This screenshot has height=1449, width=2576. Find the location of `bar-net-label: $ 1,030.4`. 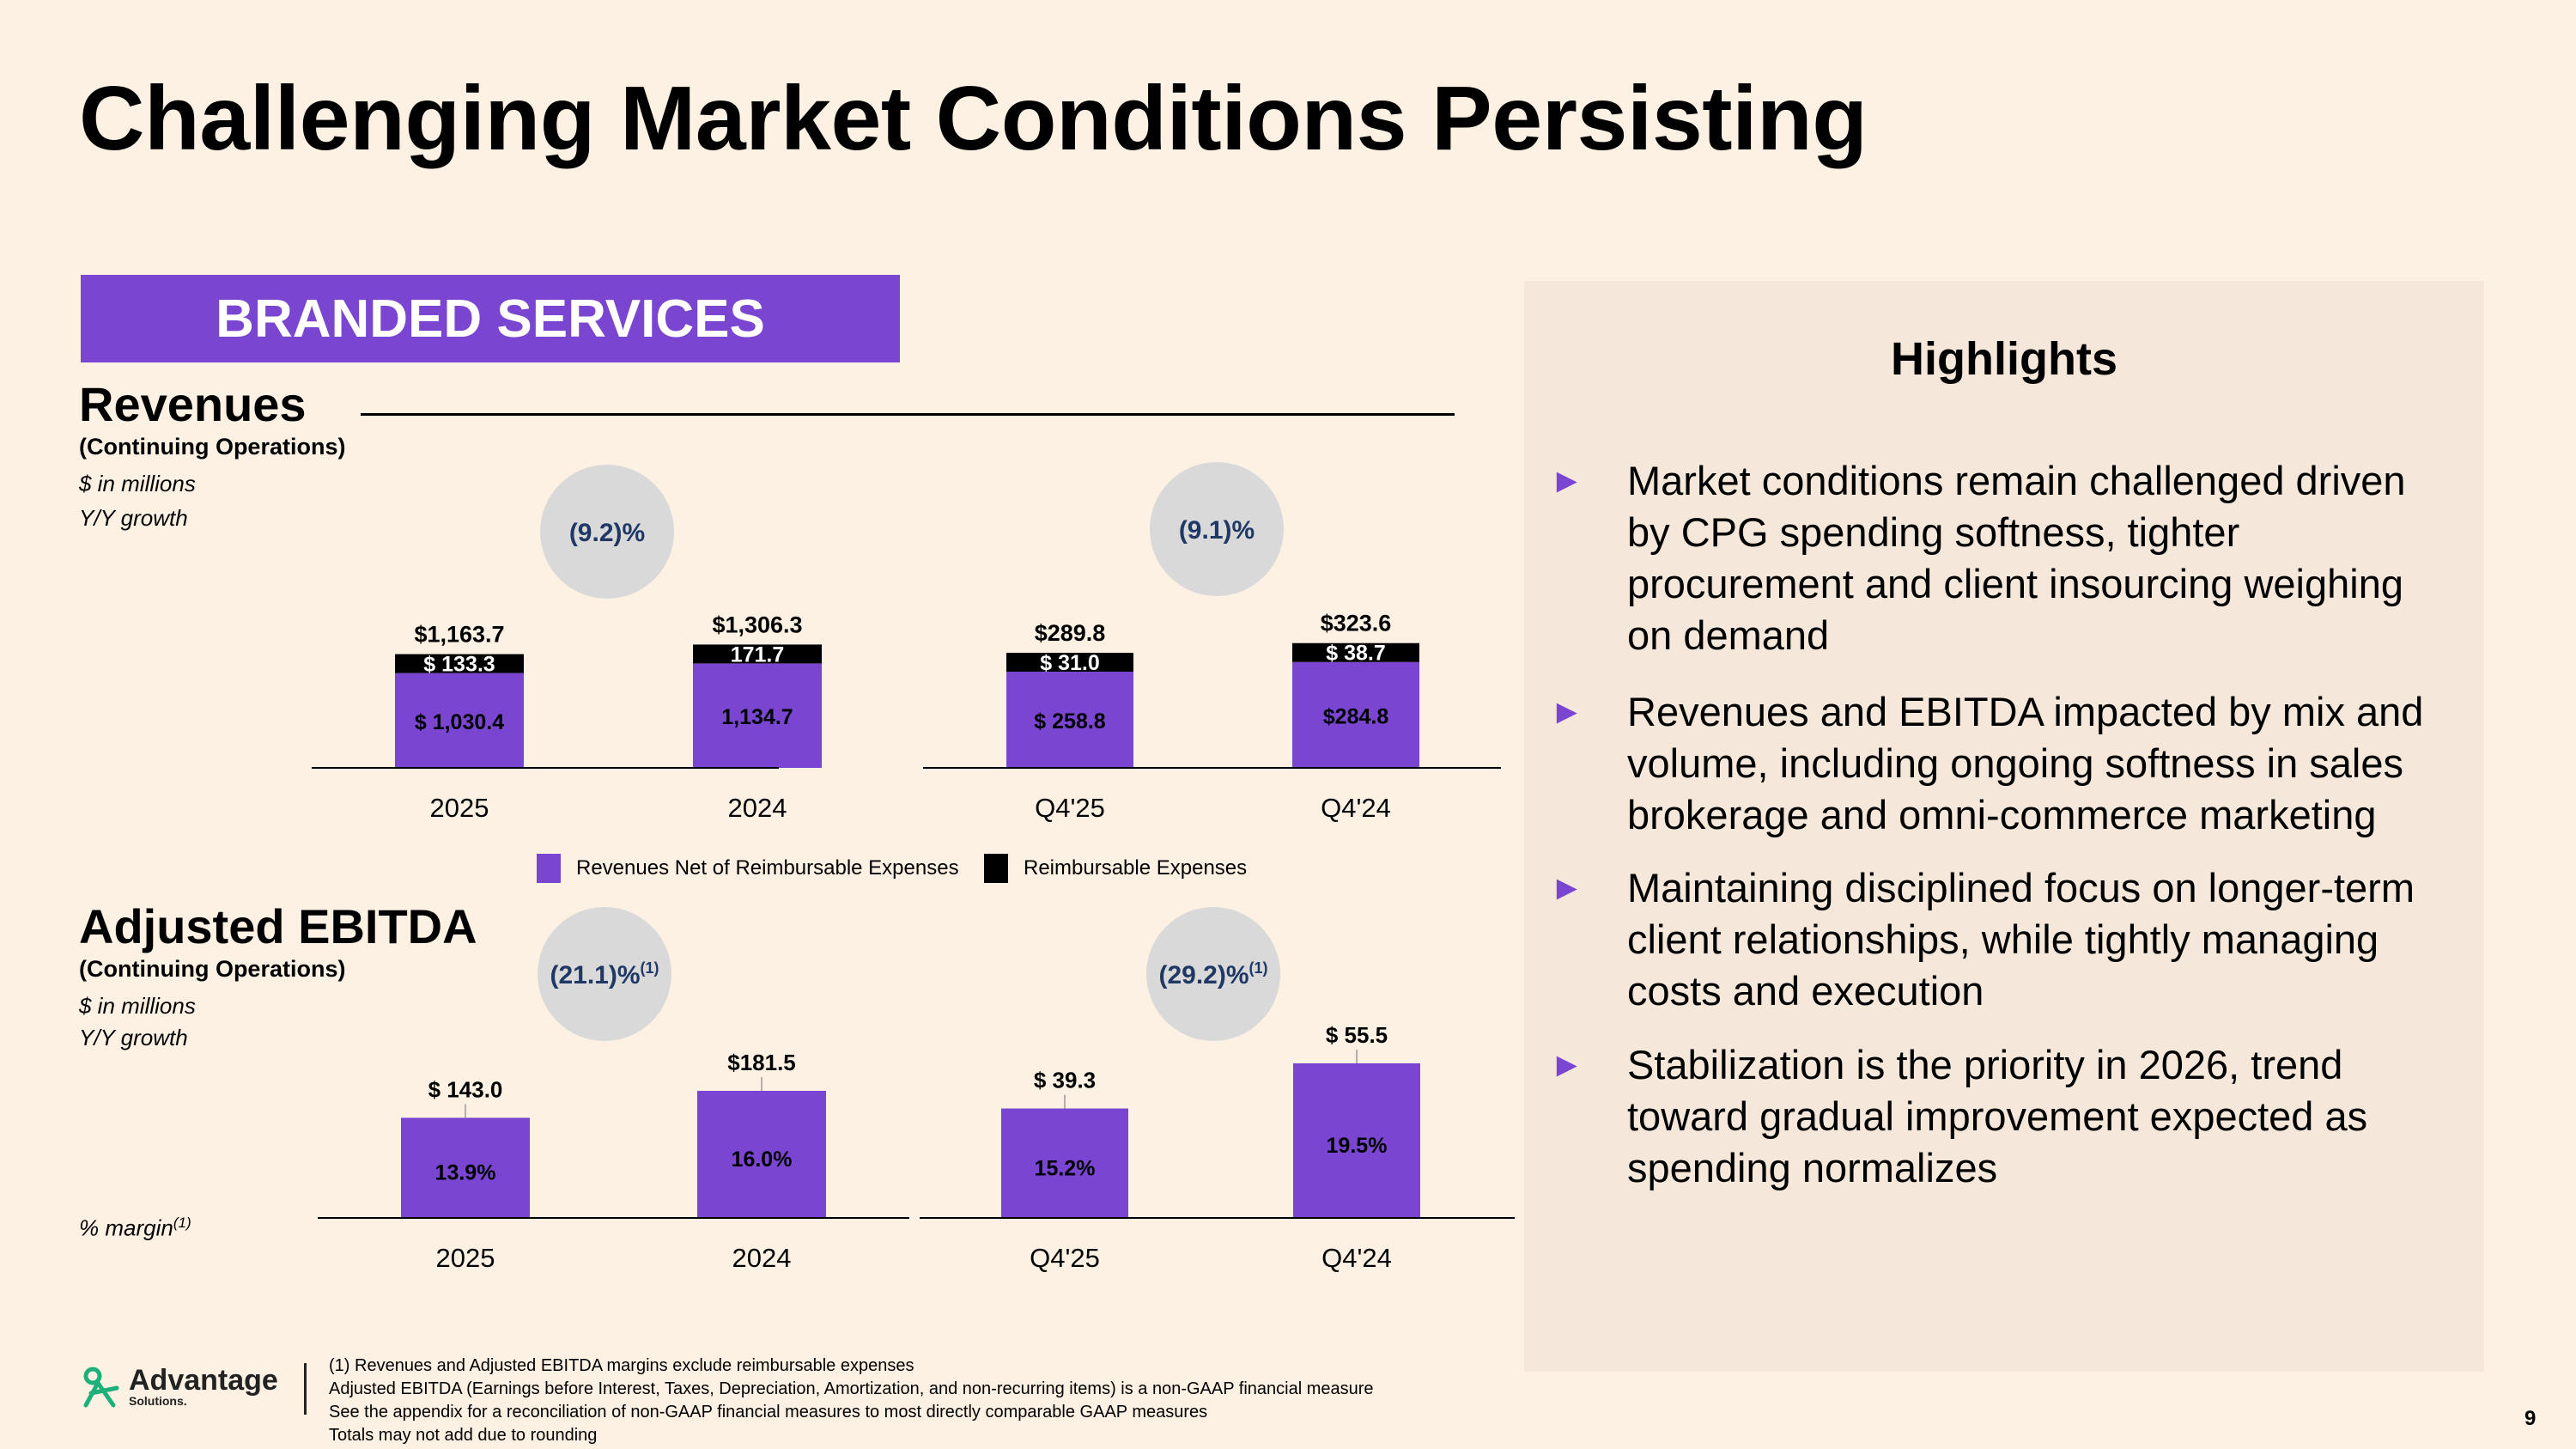

bar-net-label: $ 1,030.4 is located at coordinates (459, 722).